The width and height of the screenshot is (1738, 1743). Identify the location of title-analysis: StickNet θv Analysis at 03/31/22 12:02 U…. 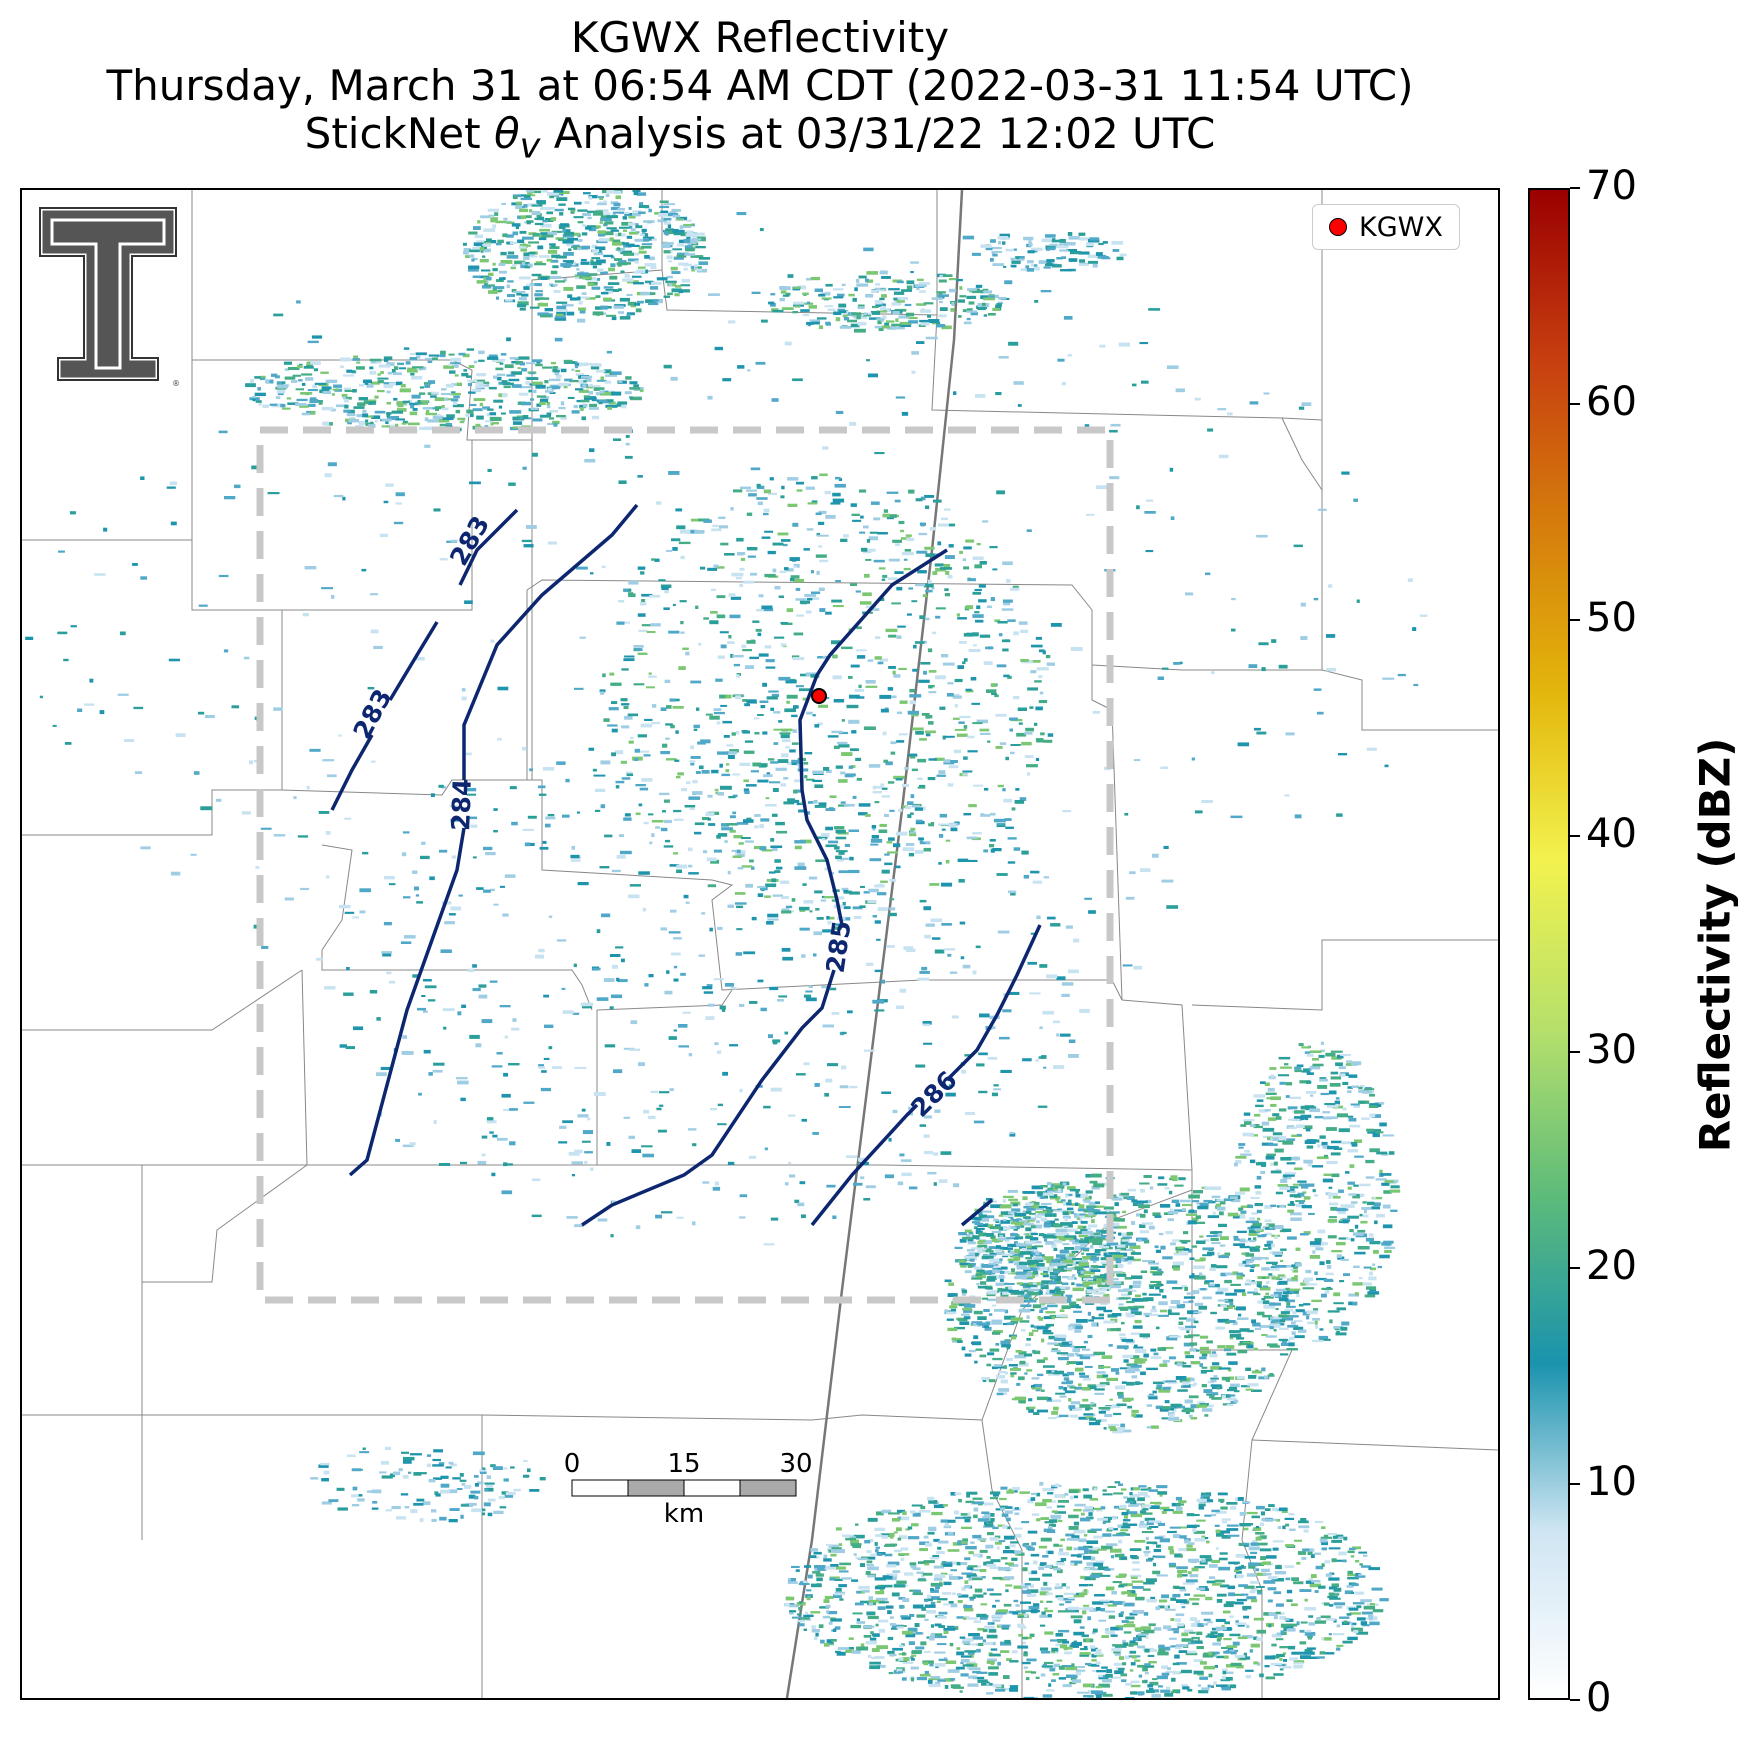
(760, 138).